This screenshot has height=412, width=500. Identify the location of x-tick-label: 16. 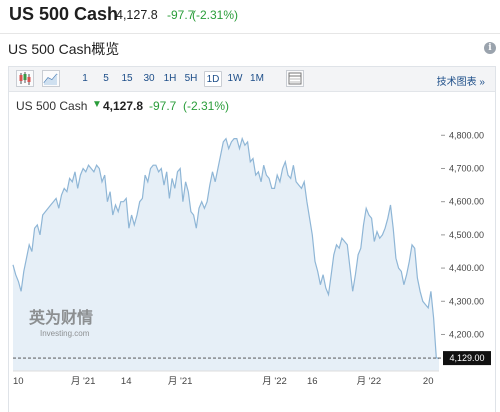
(312, 381).